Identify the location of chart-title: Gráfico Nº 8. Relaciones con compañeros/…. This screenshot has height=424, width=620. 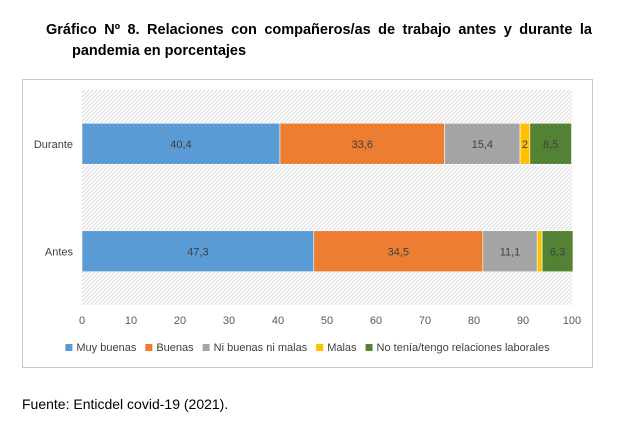
(319, 41).